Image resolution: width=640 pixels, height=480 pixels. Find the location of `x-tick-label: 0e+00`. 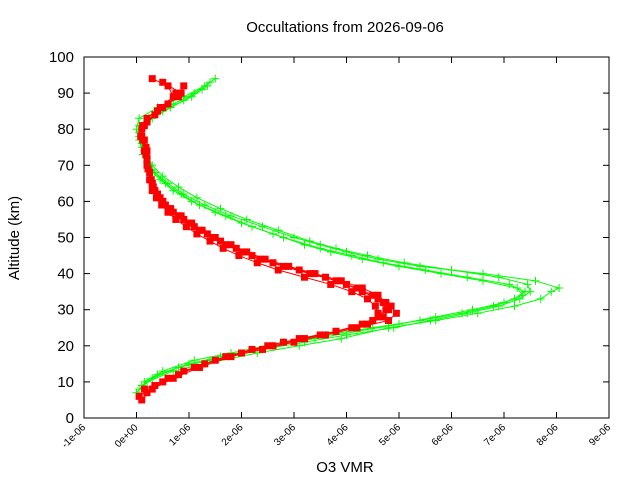

x-tick-label: 0e+00 is located at coordinates (127, 436).